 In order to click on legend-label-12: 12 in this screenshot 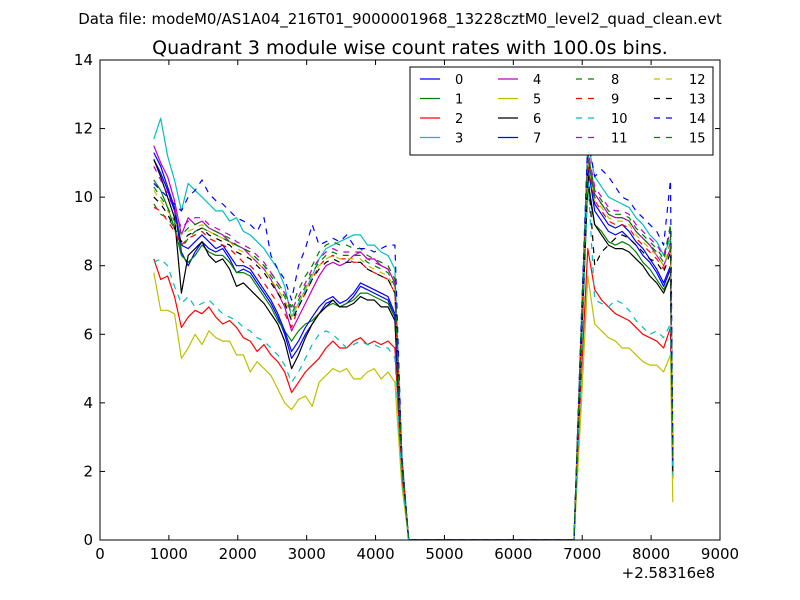, I will do `click(697, 80)`.